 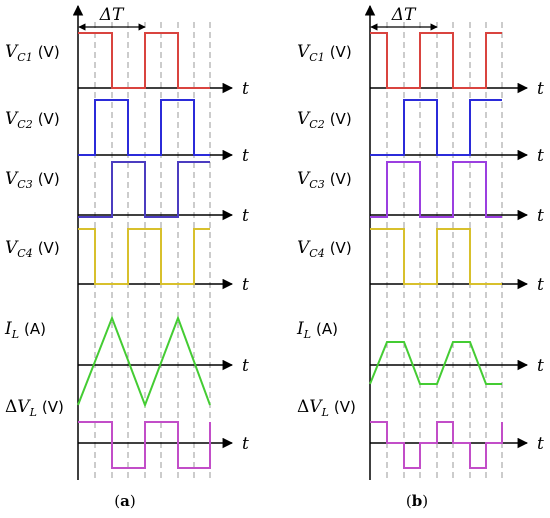 I want to click on panel-caption: (a), so click(x=124, y=501).